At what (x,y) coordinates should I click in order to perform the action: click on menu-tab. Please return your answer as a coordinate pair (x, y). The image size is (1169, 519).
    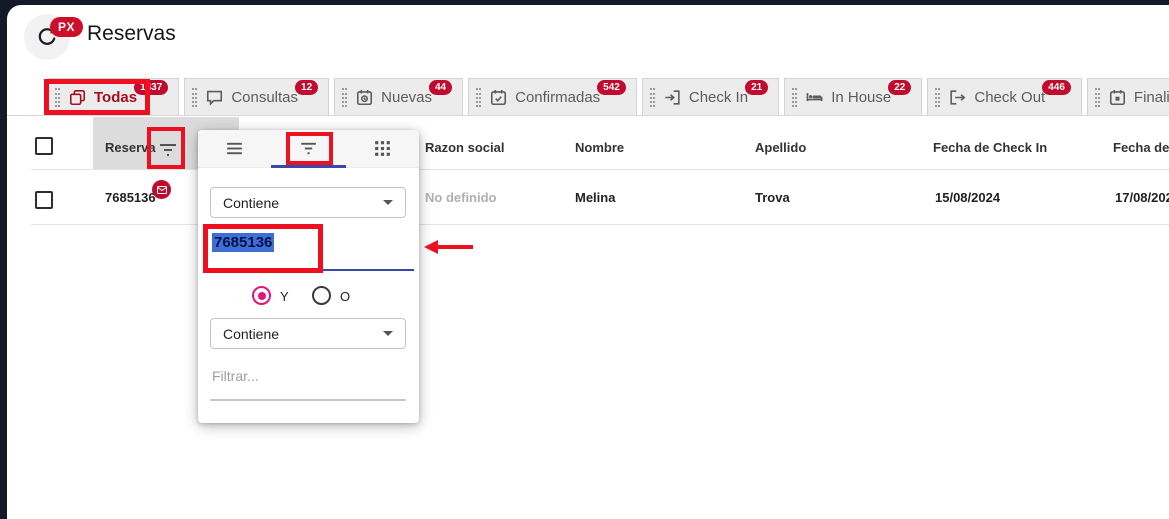
    Looking at the image, I should click on (235, 148).